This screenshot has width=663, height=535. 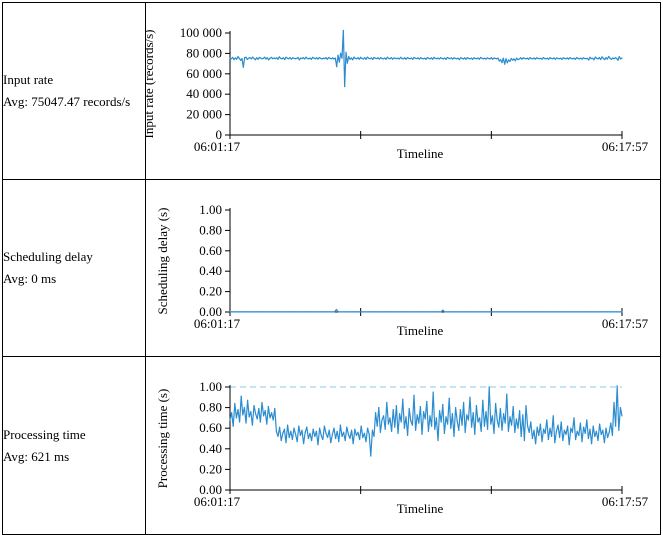 What do you see at coordinates (420, 153) in the screenshot?
I see `x-axis-label: Timeline` at bounding box center [420, 153].